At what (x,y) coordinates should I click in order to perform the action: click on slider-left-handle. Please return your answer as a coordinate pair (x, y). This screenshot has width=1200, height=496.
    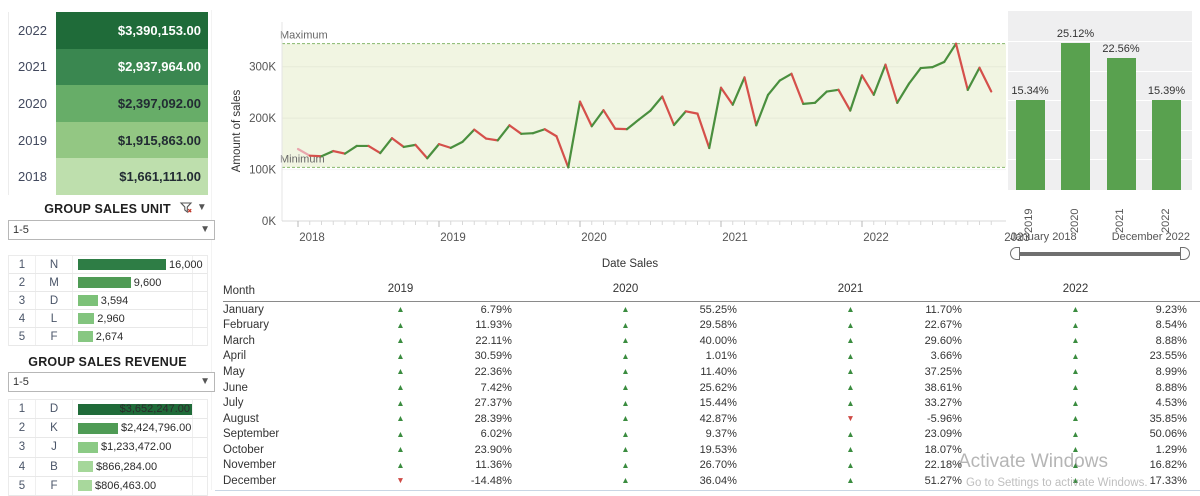
    Looking at the image, I should click on (1015, 253).